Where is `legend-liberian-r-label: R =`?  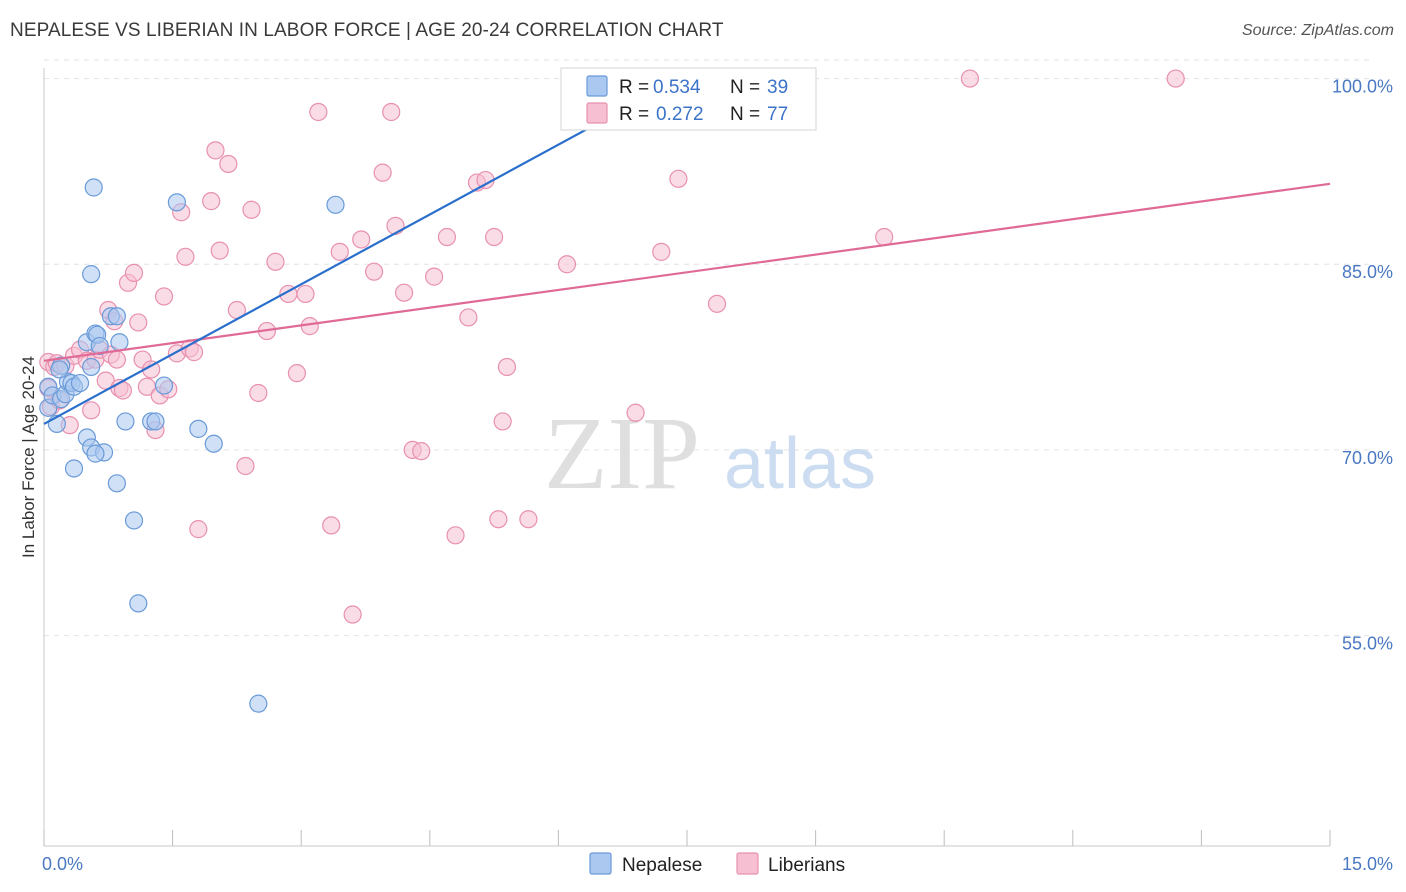 legend-liberian-r-label: R = is located at coordinates (634, 114).